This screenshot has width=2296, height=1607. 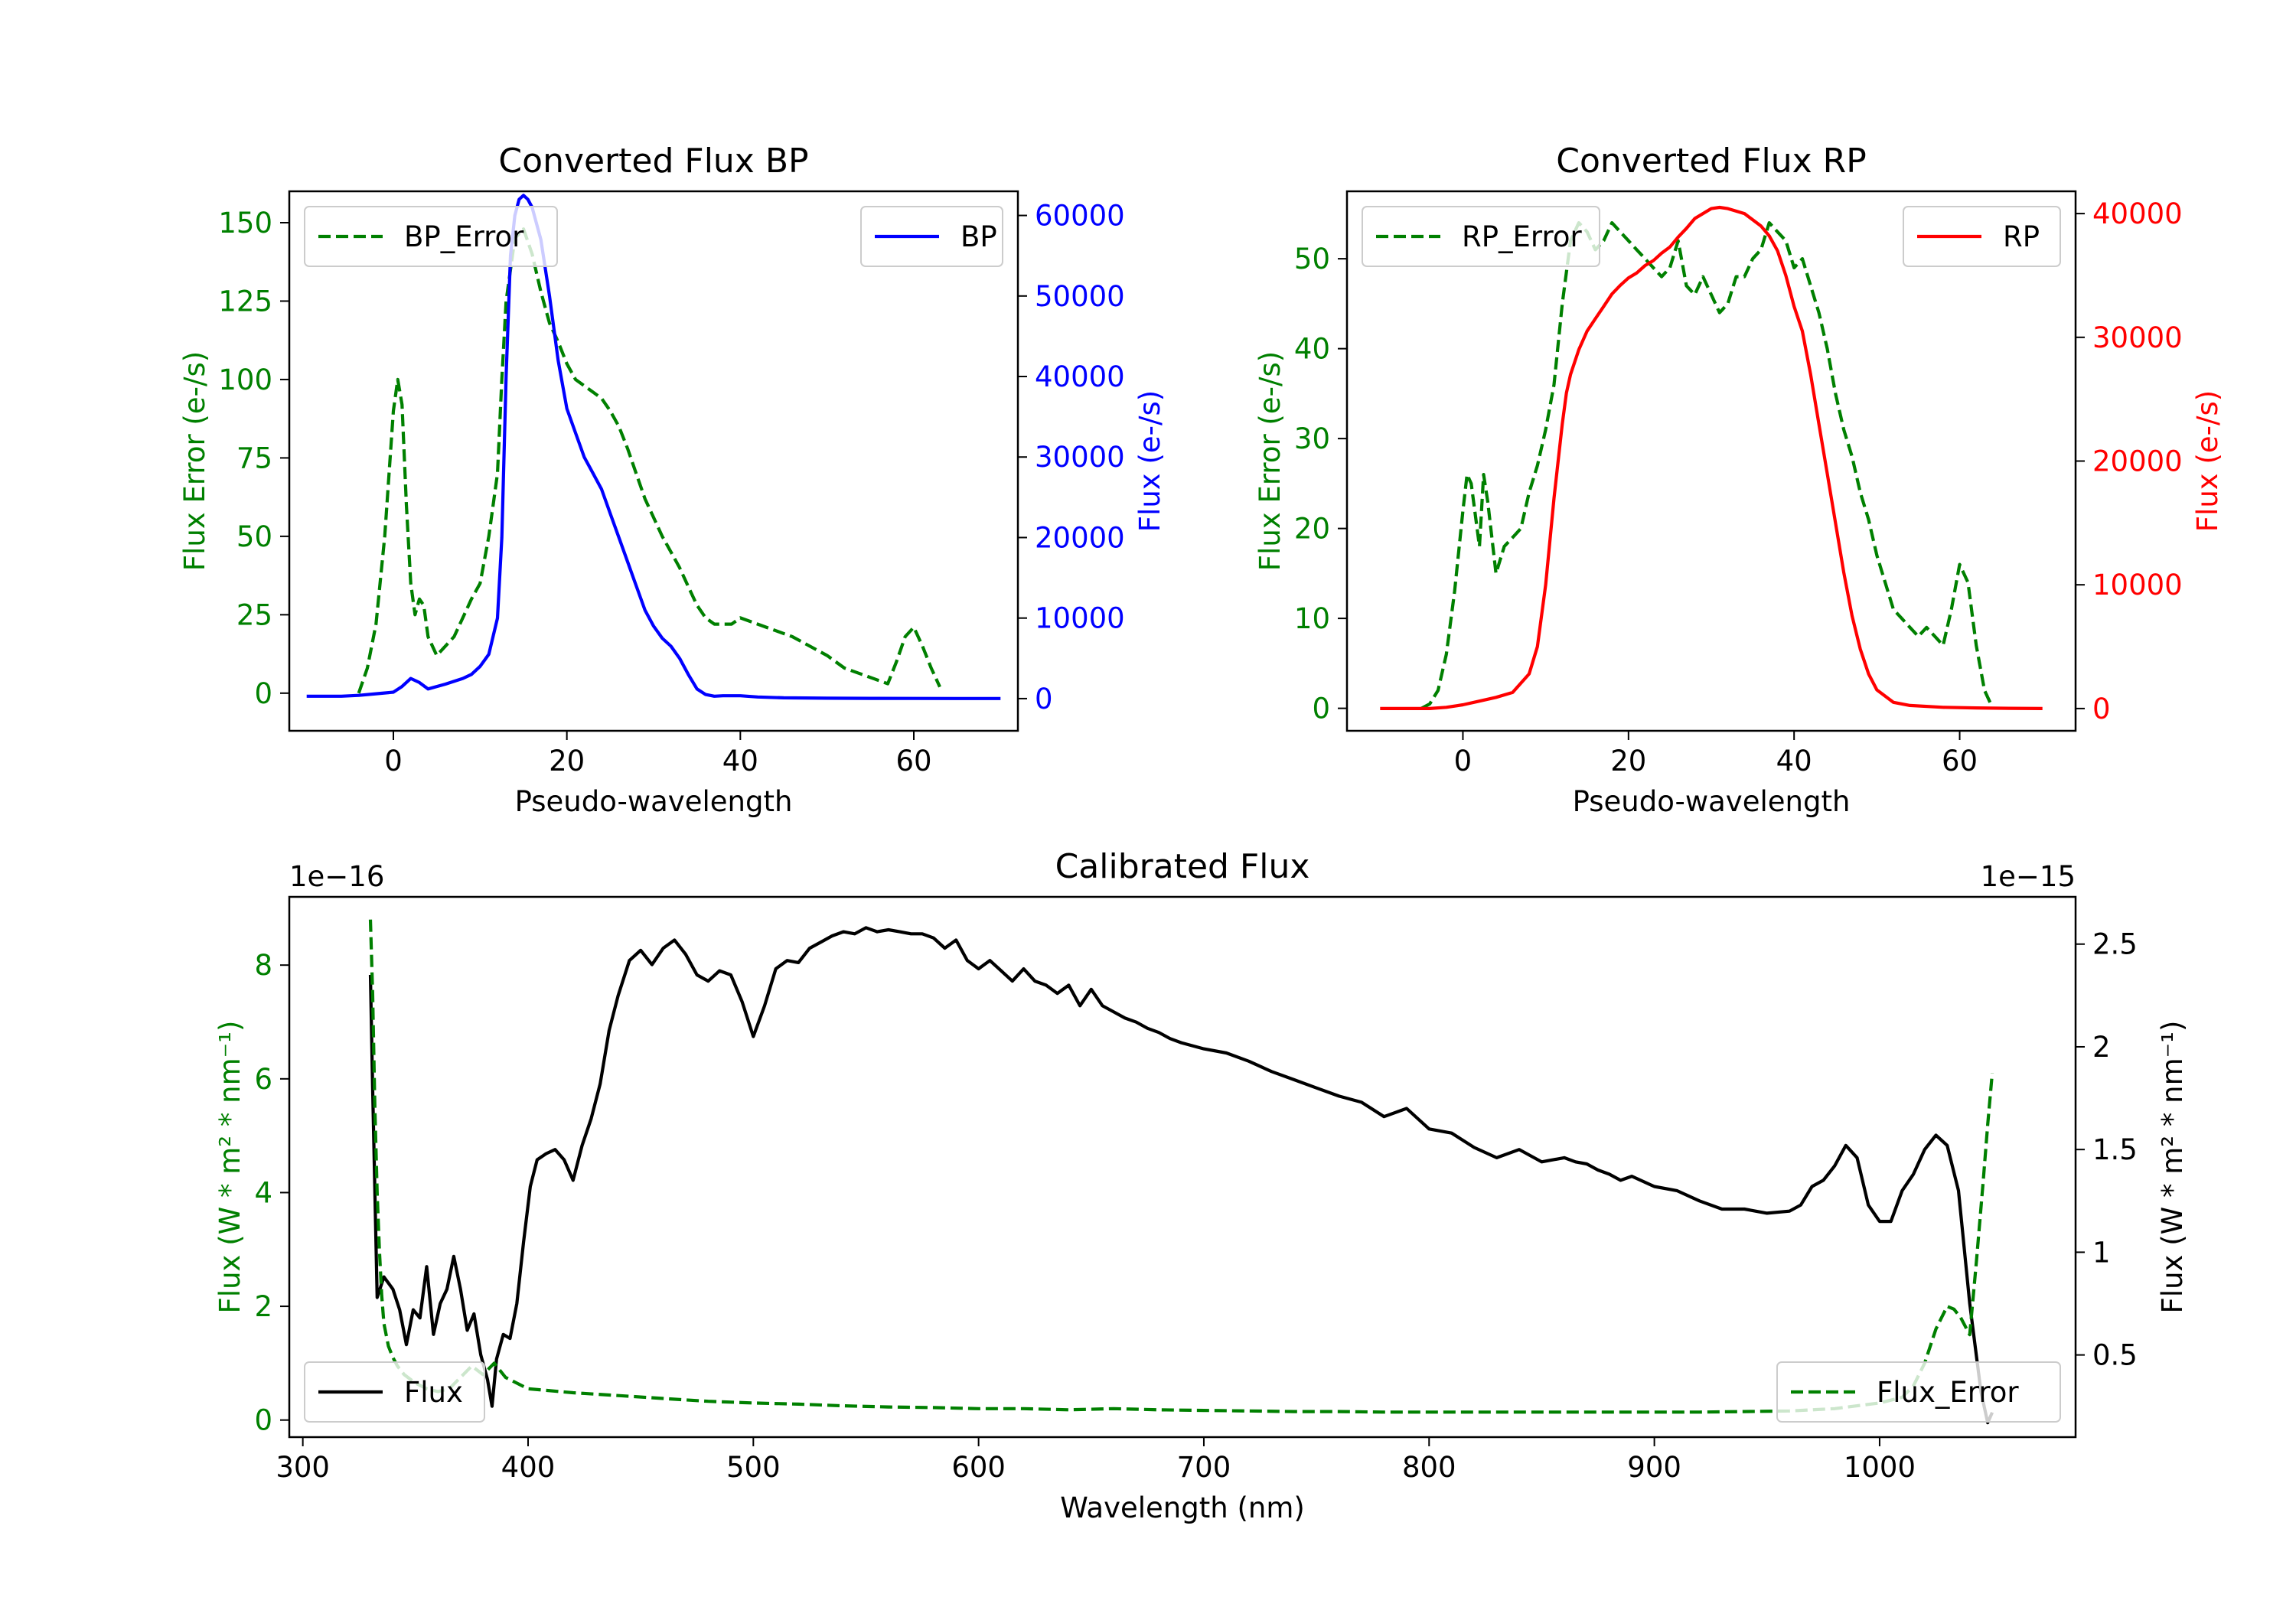 I want to click on x-tick-label: 400, so click(x=528, y=1467).